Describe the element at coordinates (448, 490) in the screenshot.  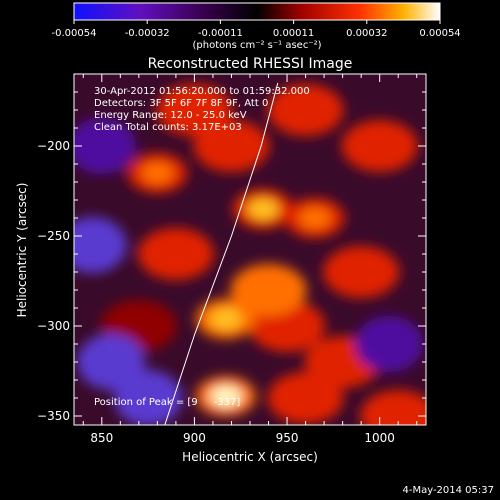
I see `footer-timestamp: 4-May-2014 05:37` at that location.